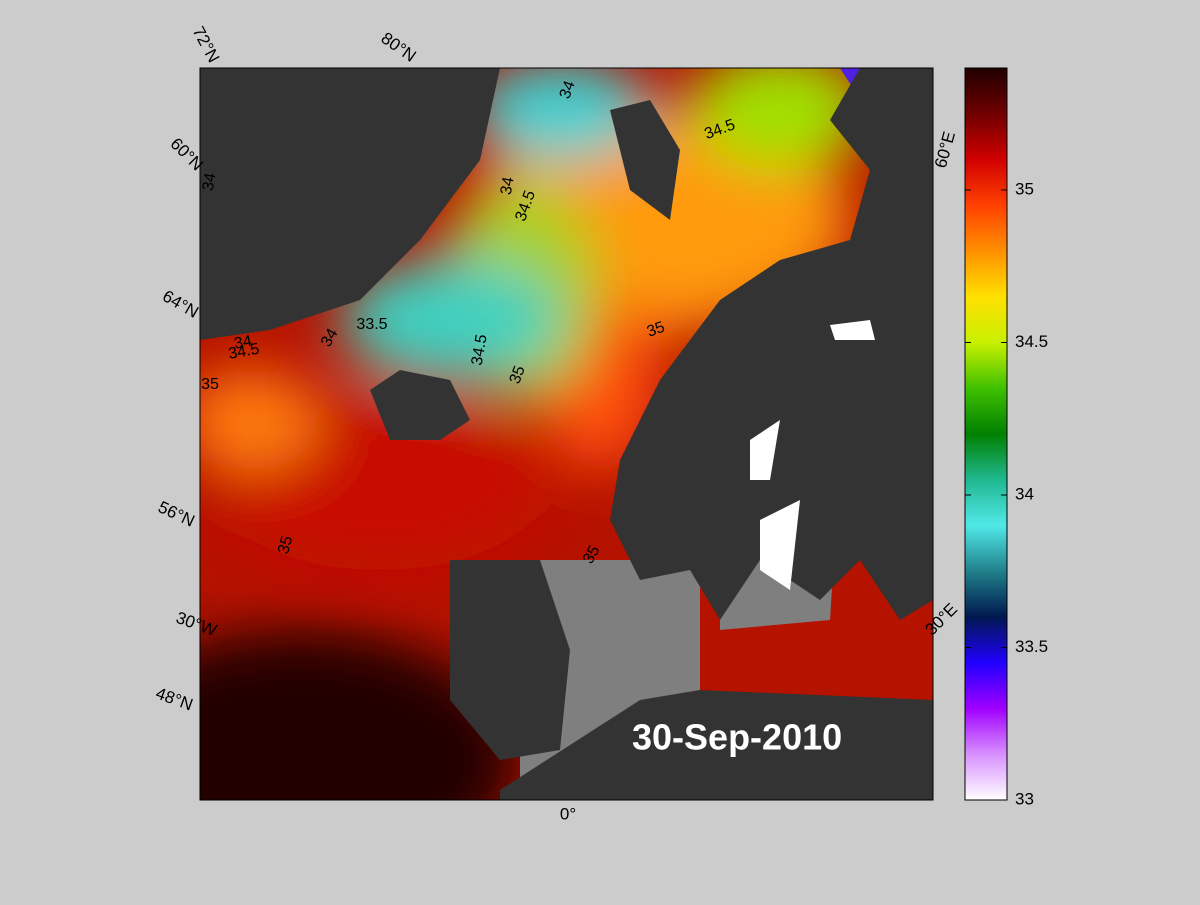 Image resolution: width=1200 pixels, height=905 pixels. Describe the element at coordinates (1024, 798) in the screenshot. I see `colorbar-tick-label: 33` at that location.